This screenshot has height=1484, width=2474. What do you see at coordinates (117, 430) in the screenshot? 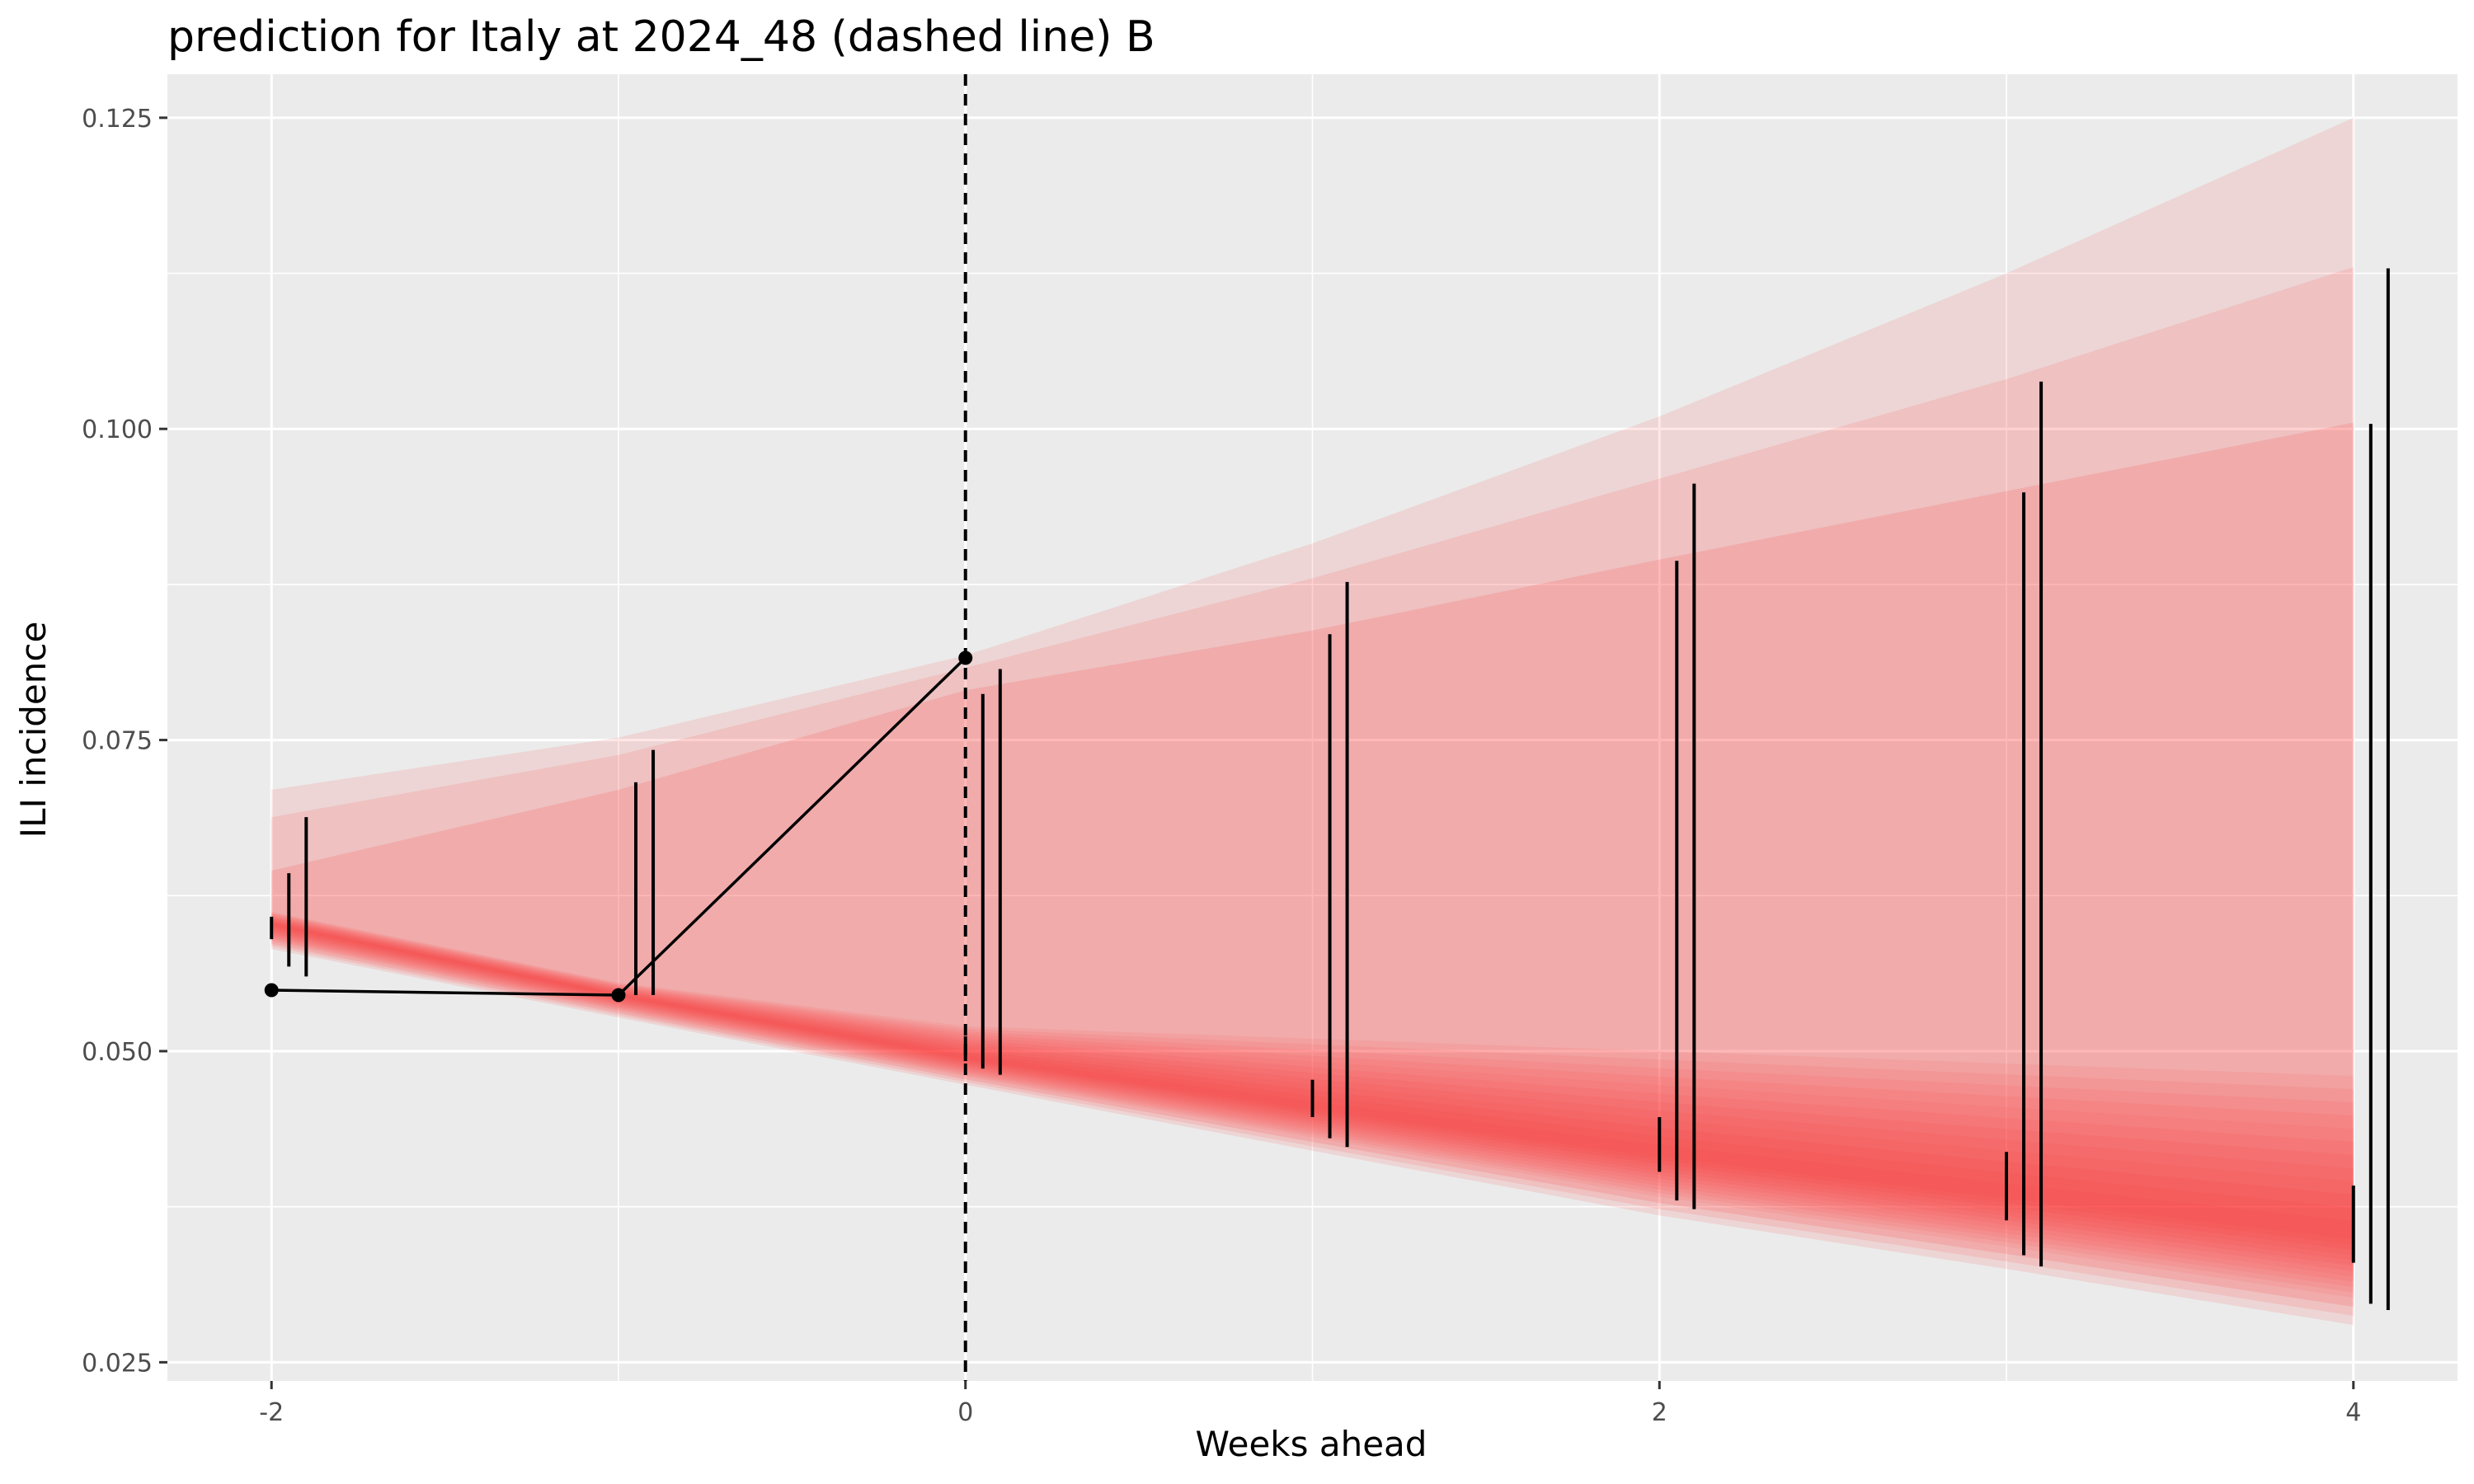
I see `y-tick-label: 0.100` at bounding box center [117, 430].